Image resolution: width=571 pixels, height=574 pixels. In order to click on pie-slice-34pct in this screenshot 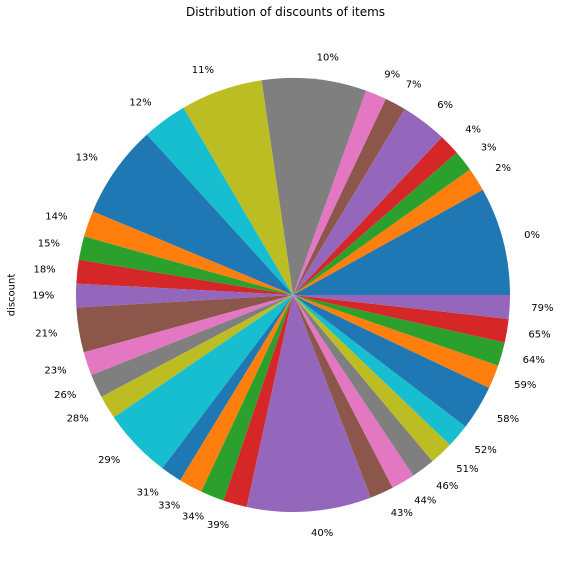, I will do `click(247, 398)`.